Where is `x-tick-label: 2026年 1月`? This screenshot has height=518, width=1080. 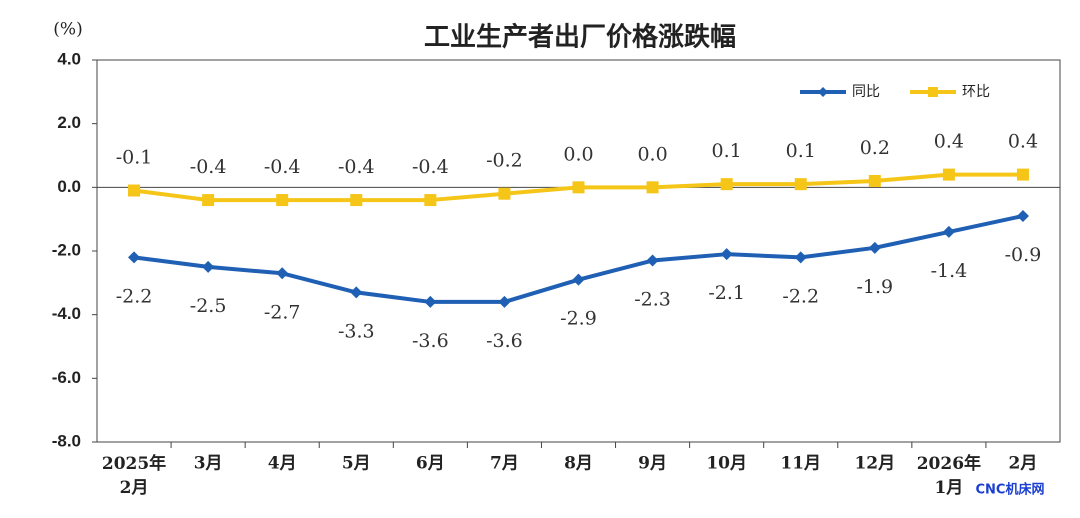 x-tick-label: 2026年 1月 is located at coordinates (949, 475).